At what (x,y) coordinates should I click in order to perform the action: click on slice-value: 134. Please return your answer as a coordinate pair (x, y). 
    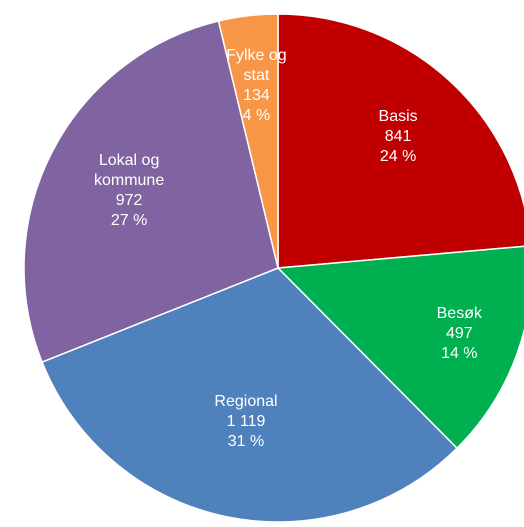
    Looking at the image, I should click on (256, 96).